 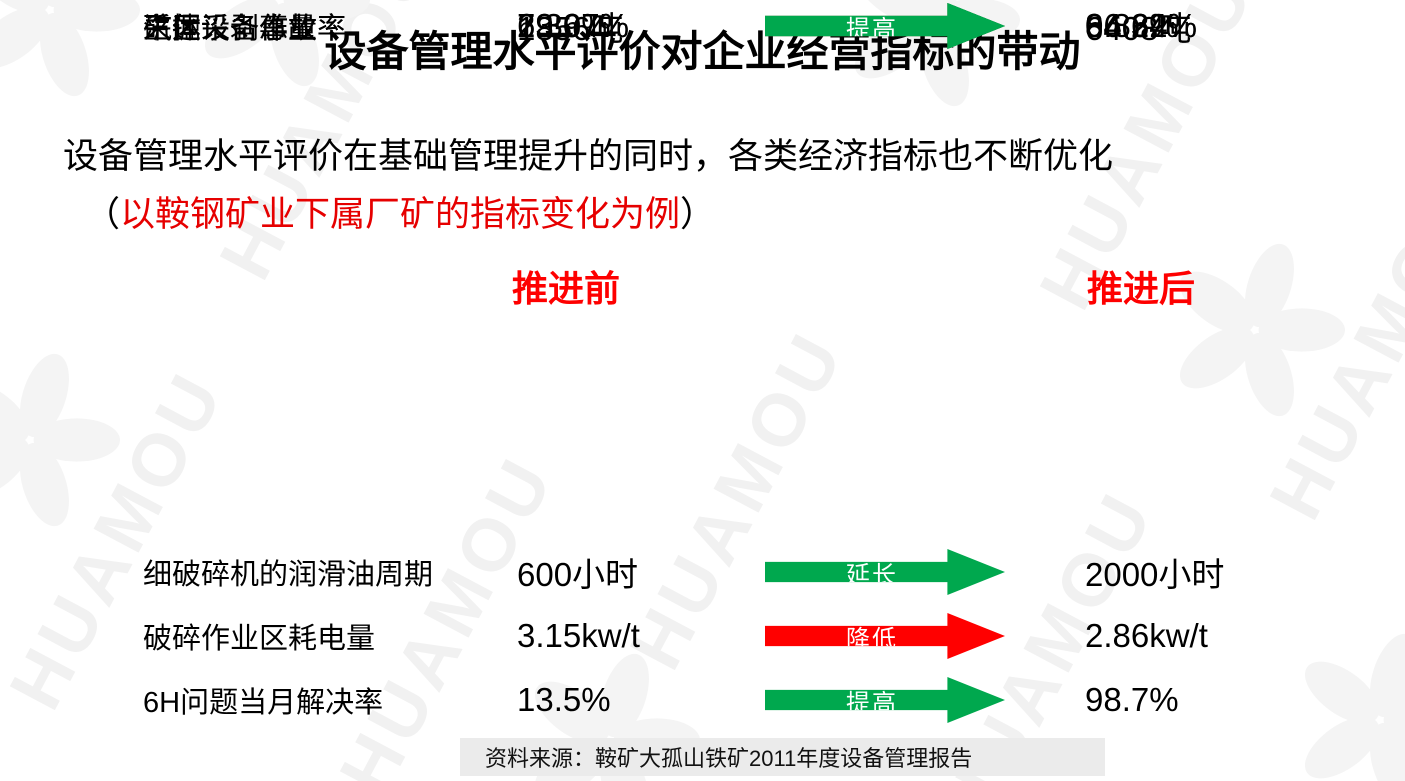 I want to click on row-label: 汽运设备作业率, so click(x=245, y=29).